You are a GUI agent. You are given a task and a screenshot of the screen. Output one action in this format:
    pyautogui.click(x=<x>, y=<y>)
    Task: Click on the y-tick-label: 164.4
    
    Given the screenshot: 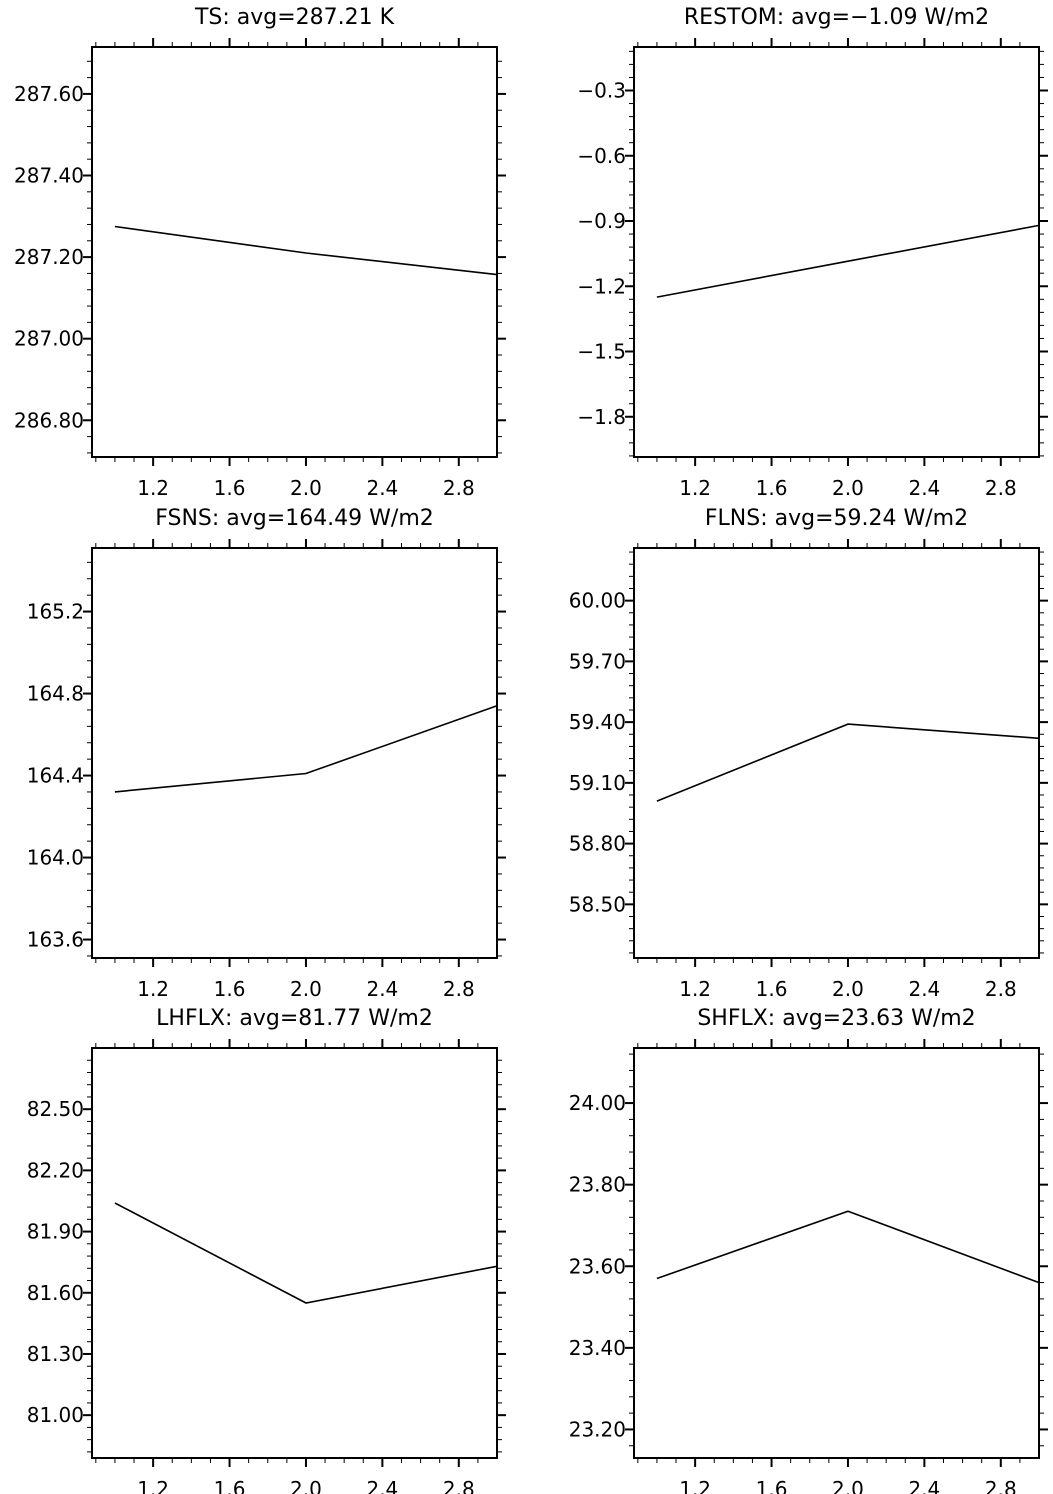 What is the action you would take?
    pyautogui.click(x=55, y=776)
    